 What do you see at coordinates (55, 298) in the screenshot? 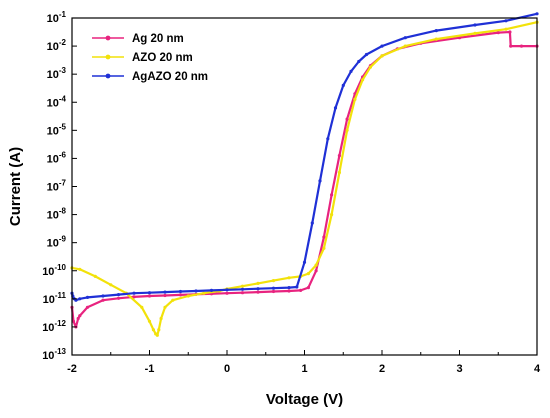
I see `y-tick-label: 10⁻¹¹` at bounding box center [55, 298].